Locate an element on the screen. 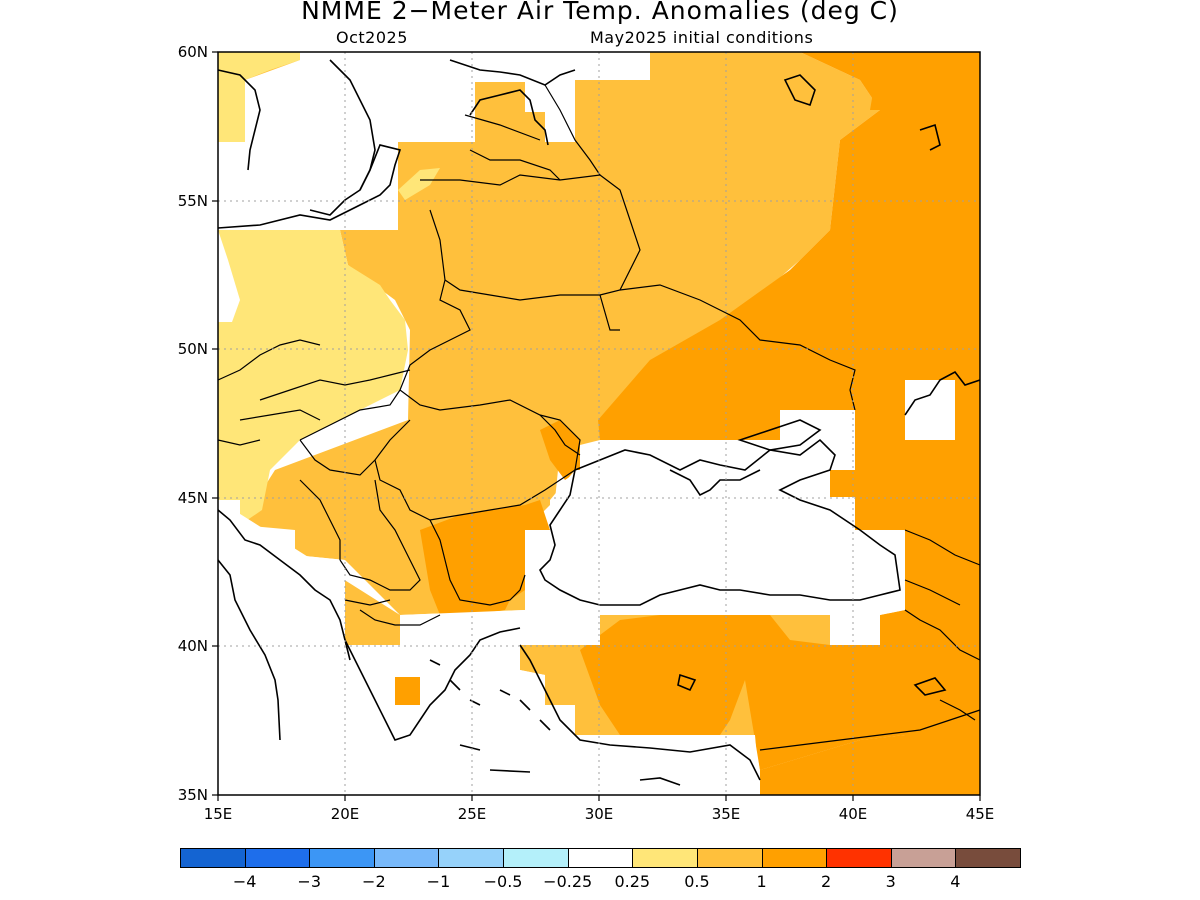 The width and height of the screenshot is (1200, 900). lat-label-50n: 50N is located at coordinates (192, 349).